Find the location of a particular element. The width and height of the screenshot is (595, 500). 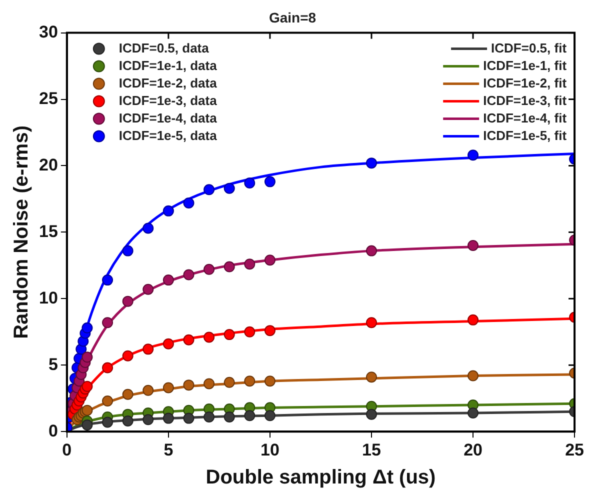

legend-label: ICDF=1e-4, data is located at coordinates (168, 118).